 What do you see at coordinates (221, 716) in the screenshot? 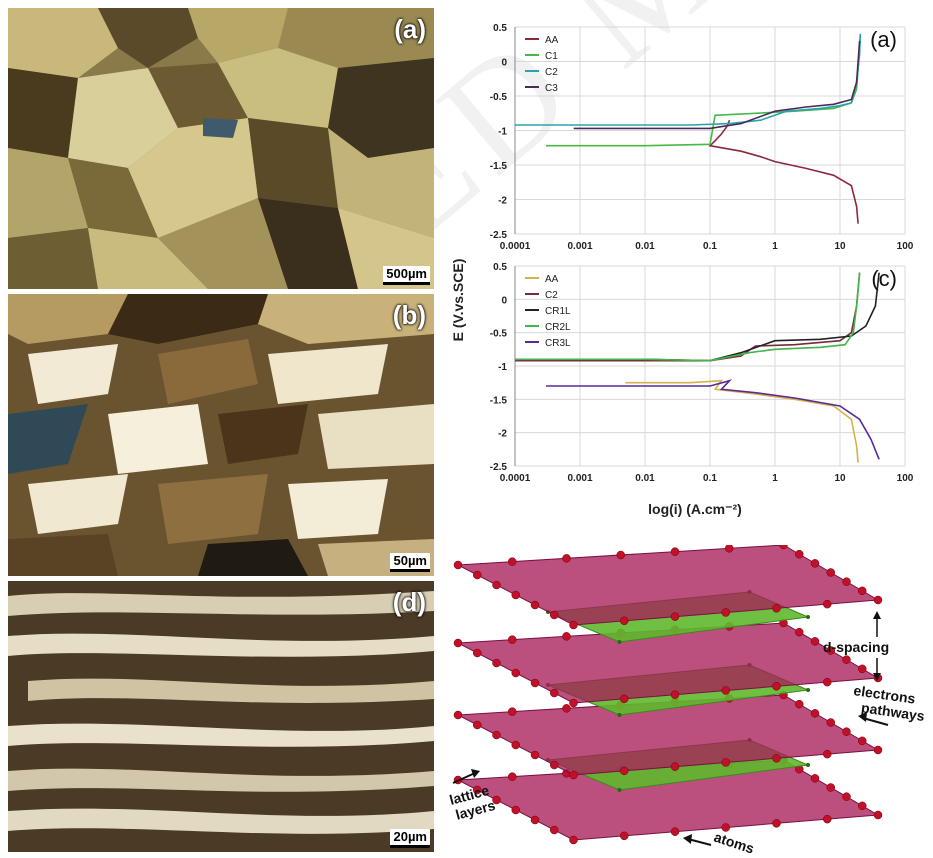
I see `micrograph-d: (d) 20µm` at bounding box center [221, 716].